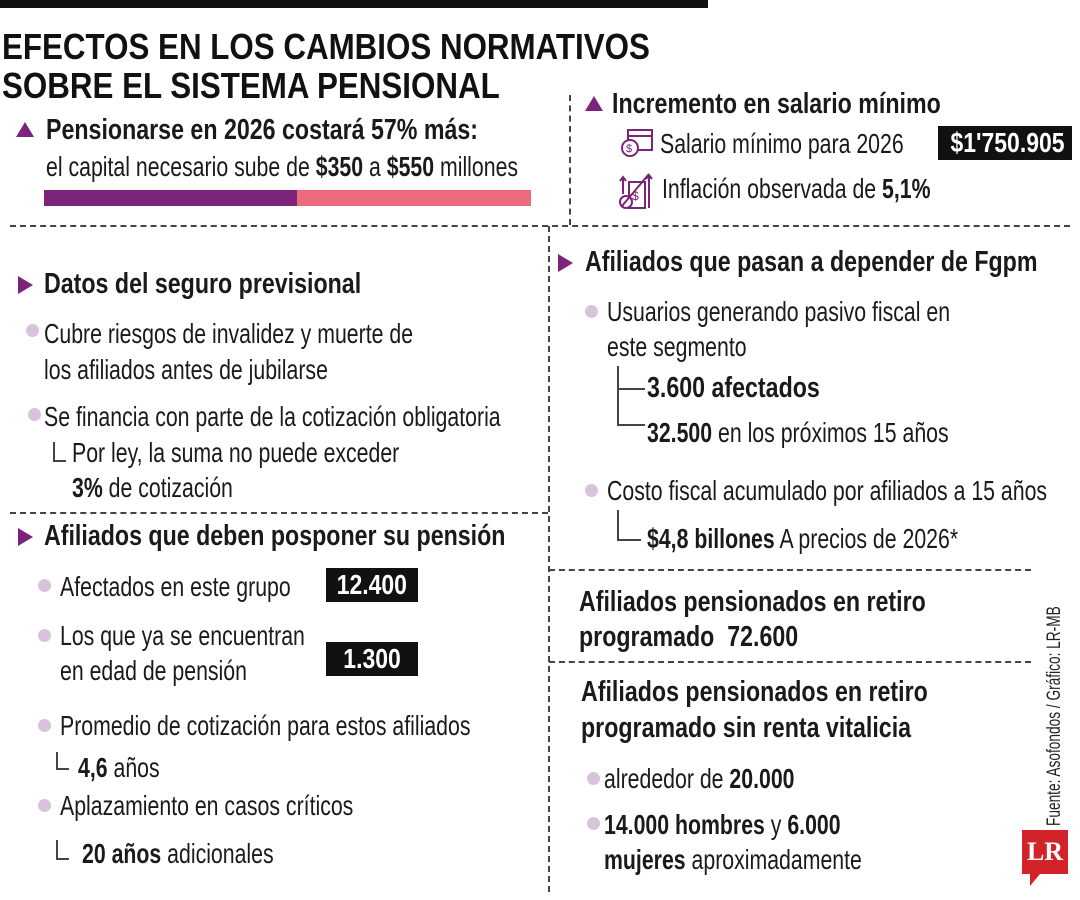 This screenshot has height=900, width=1080. What do you see at coordinates (375, 166) in the screenshot?
I see `text: a` at bounding box center [375, 166].